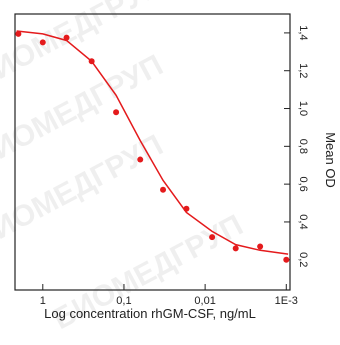  What do you see at coordinates (150, 313) in the screenshot?
I see `x-axis-label: Log concentration rhGM-CSF, ng/mL` at bounding box center [150, 313].